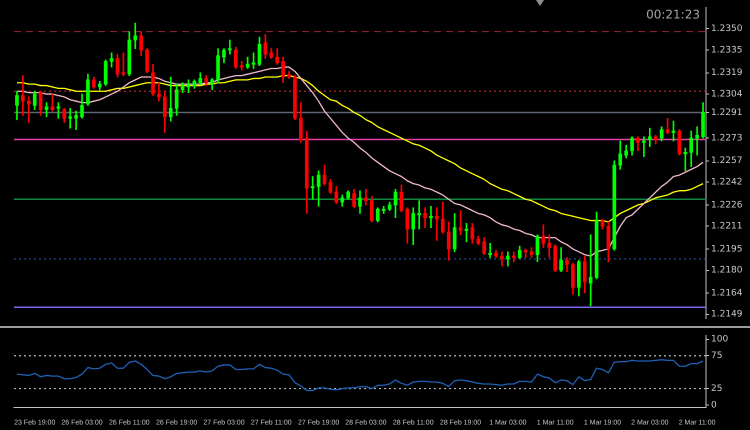  Describe the element at coordinates (673, 15) in the screenshot. I see `annotation: 00:21:23` at that location.